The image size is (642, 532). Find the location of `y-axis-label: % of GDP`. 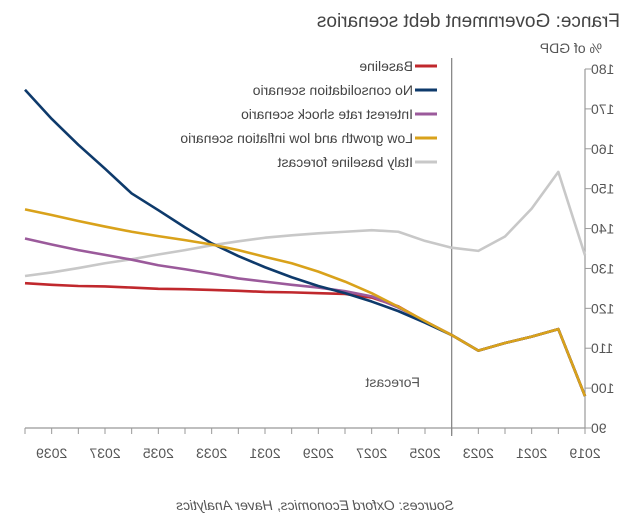

y-axis-label: % of GDP is located at coordinates (571, 48).